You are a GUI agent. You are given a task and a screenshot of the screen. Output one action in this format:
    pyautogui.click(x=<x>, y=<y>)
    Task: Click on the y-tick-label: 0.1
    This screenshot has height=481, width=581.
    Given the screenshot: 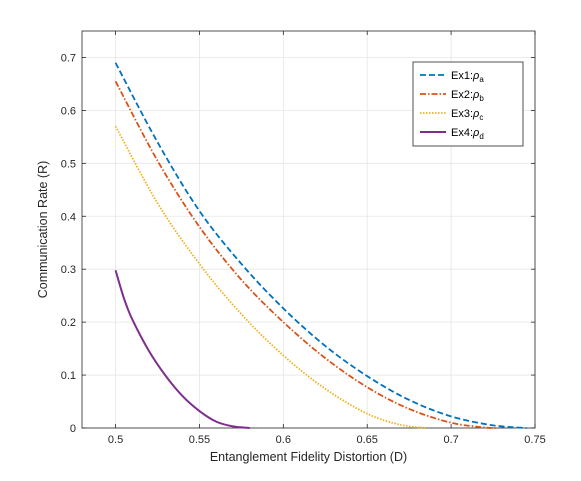 What is the action you would take?
    pyautogui.click(x=68, y=376)
    